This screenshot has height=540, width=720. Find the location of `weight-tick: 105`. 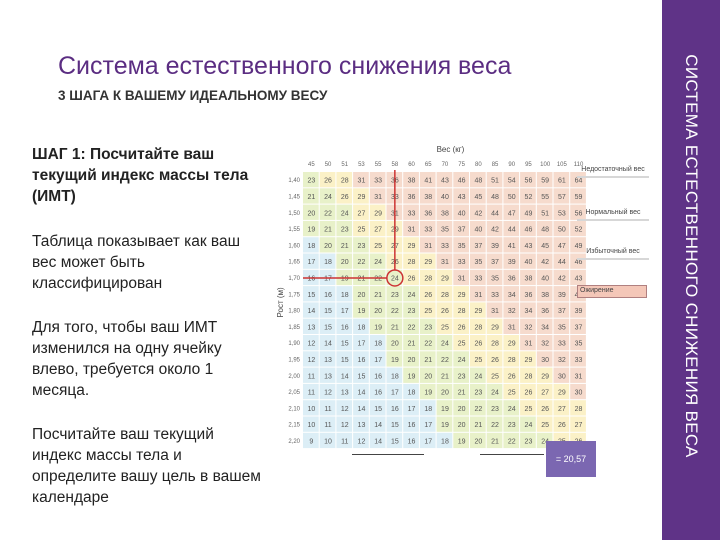

weight-tick: 105 is located at coordinates (562, 165).